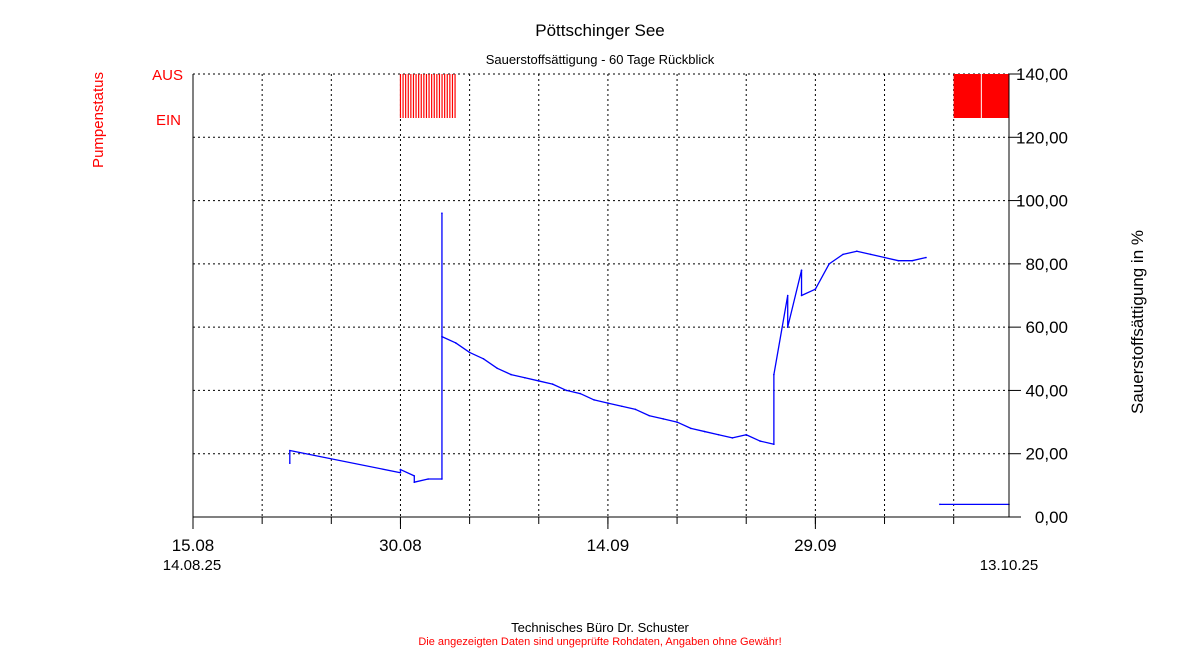  Describe the element at coordinates (1009, 565) in the screenshot. I see `range-end-label: 13.10.25` at that location.